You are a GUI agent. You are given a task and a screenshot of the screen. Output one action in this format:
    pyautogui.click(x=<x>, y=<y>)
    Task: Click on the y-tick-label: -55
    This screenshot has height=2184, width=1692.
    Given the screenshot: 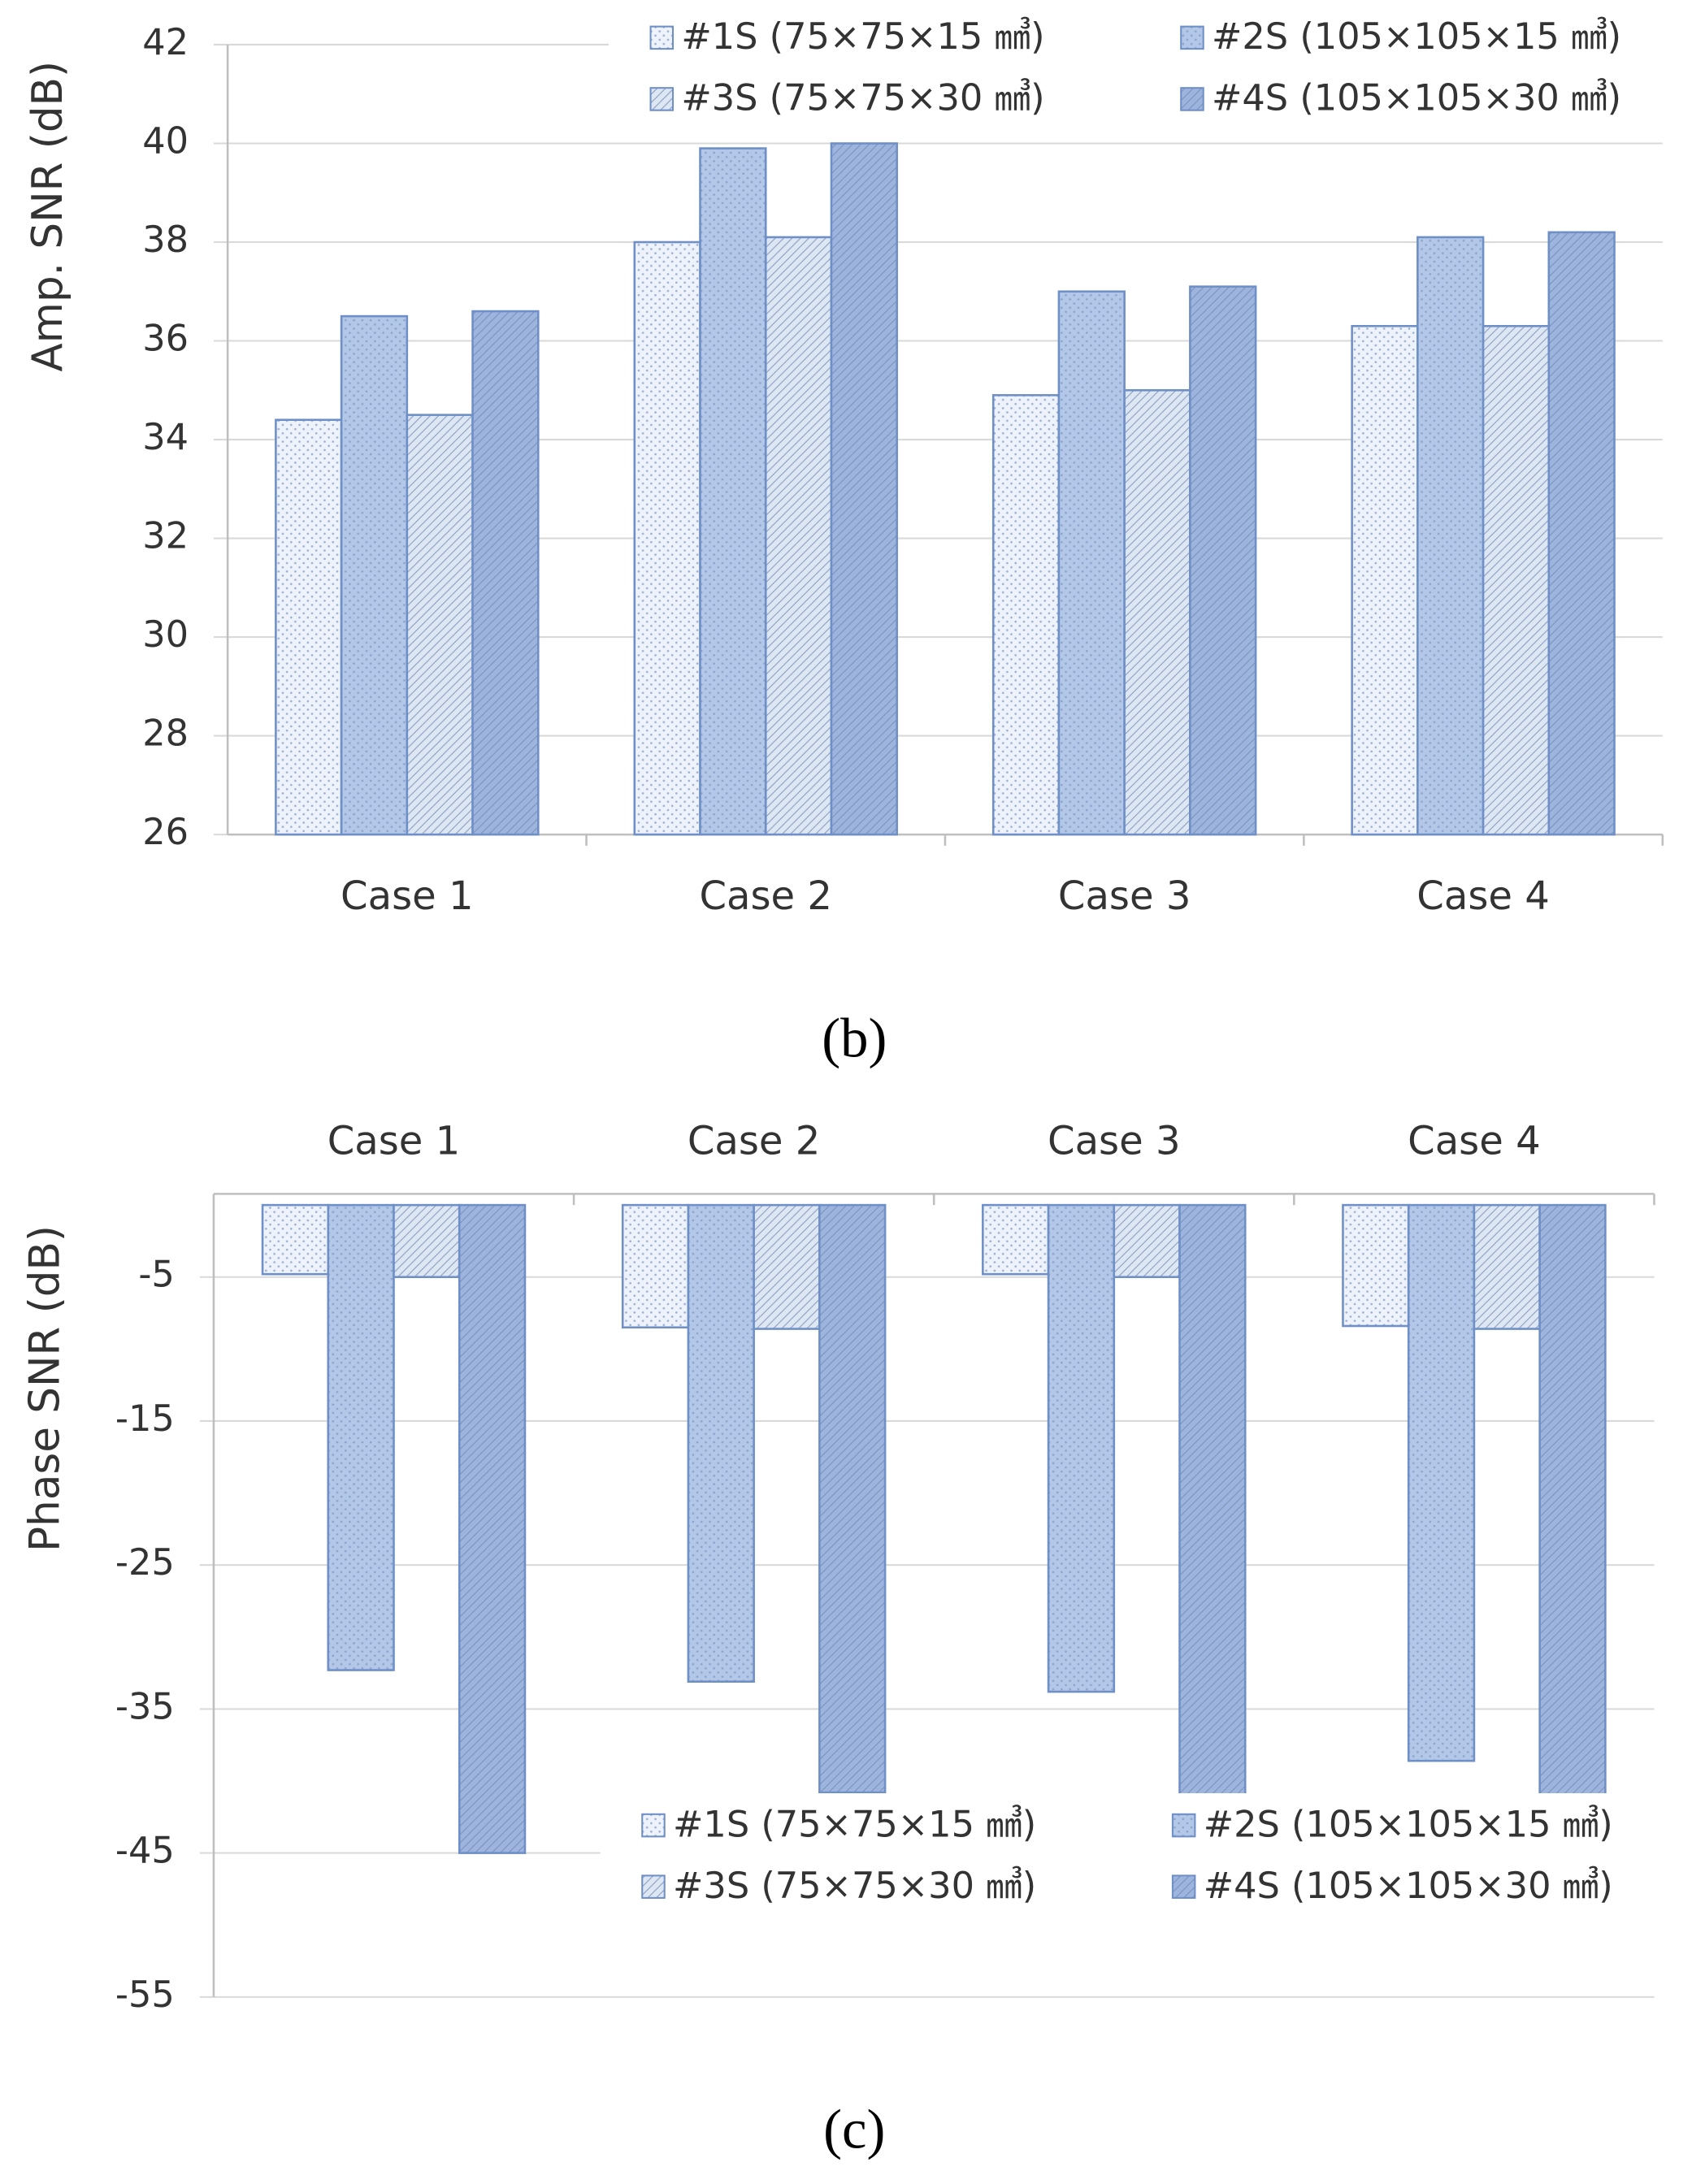 What is the action you would take?
    pyautogui.click(x=145, y=1995)
    